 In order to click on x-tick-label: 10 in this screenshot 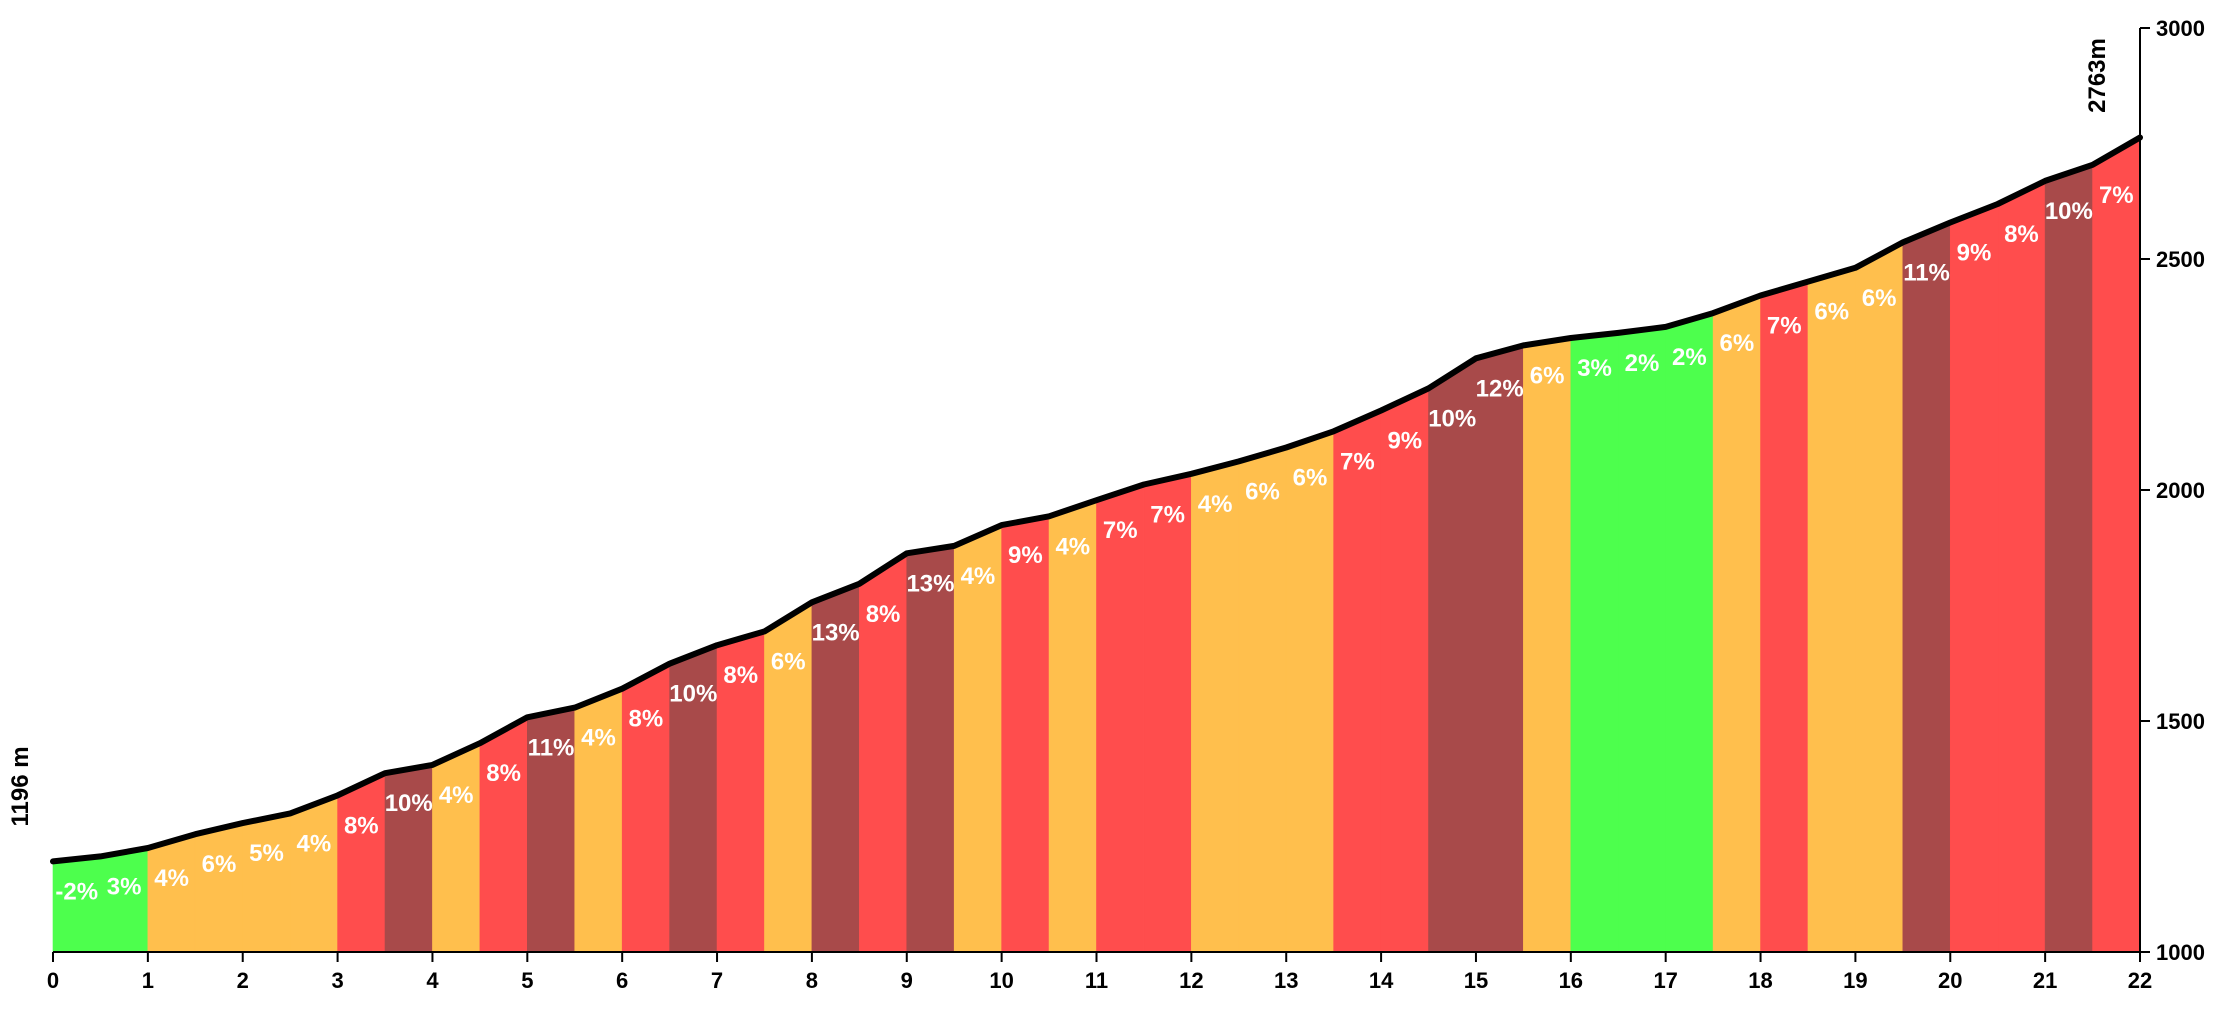, I will do `click(1001, 980)`.